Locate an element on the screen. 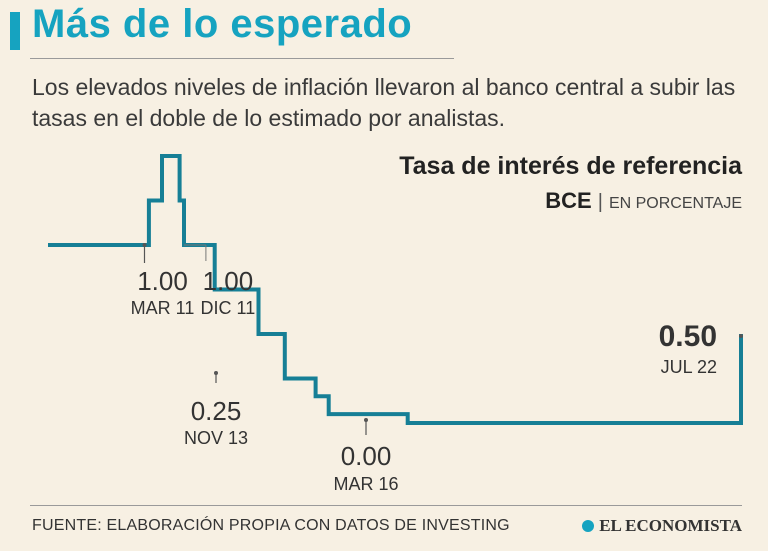  title-divider is located at coordinates (242, 58).